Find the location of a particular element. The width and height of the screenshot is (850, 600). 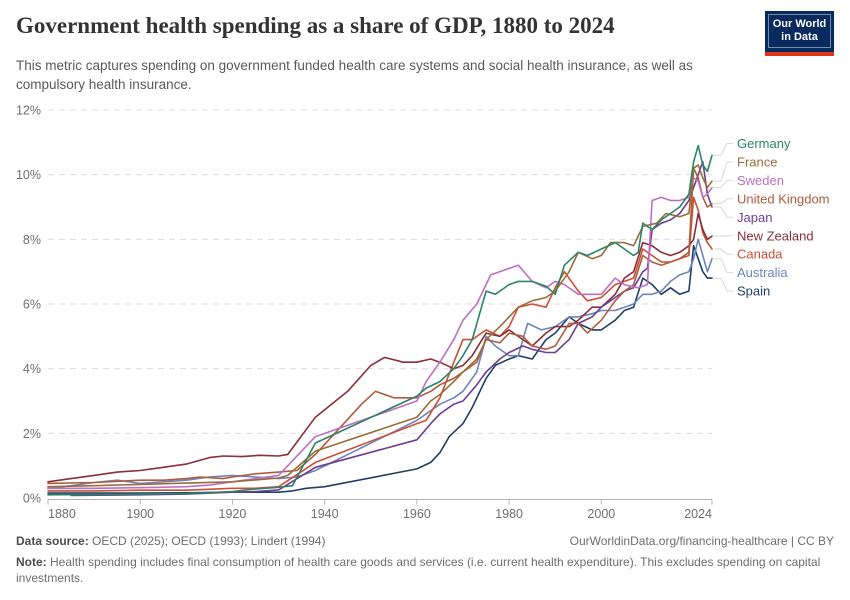

x-tick-label-1940: 1940 is located at coordinates (325, 514).